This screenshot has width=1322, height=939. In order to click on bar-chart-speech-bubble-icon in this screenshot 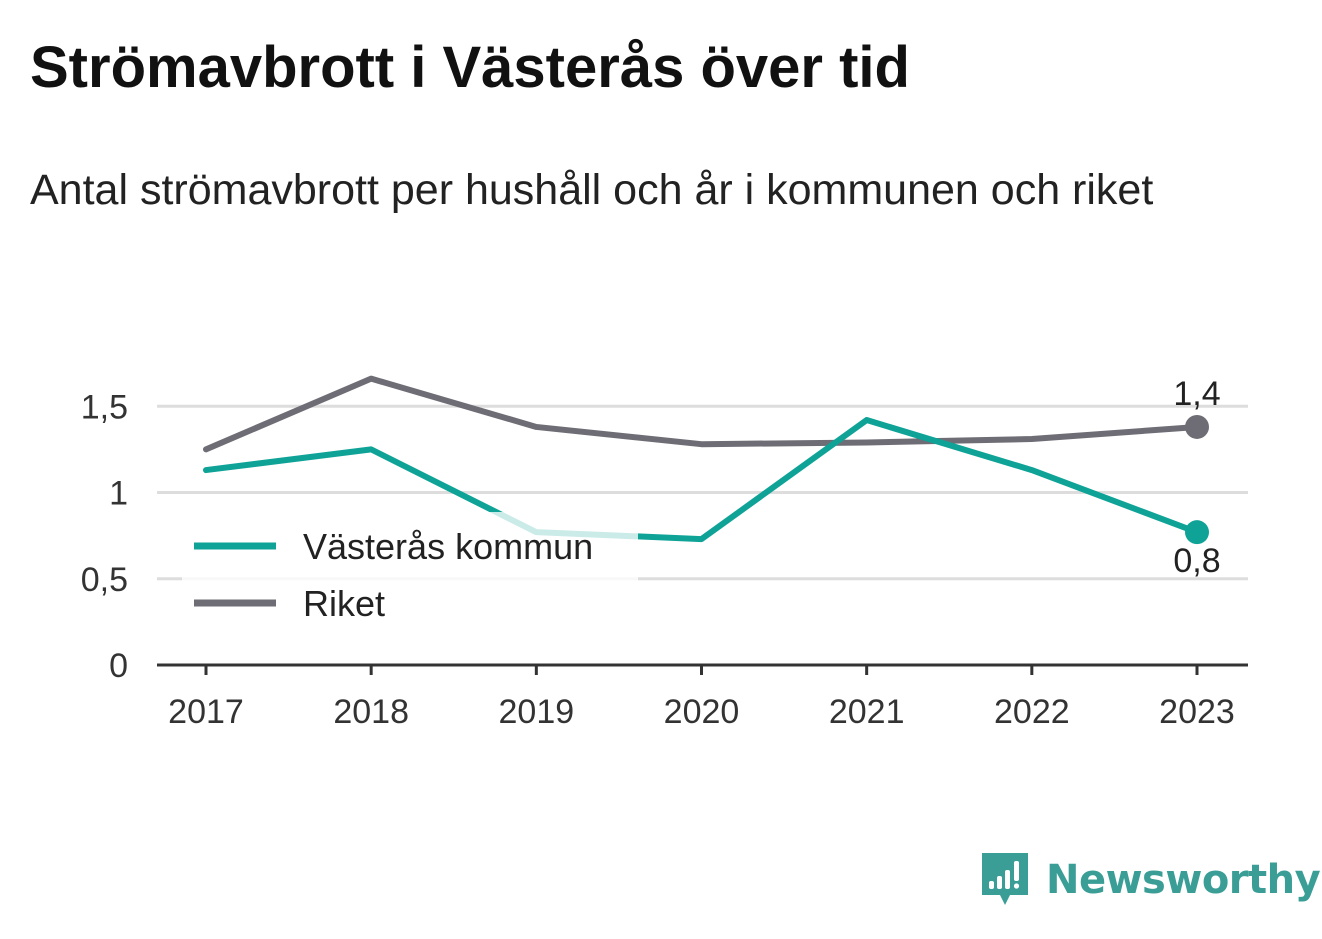, I will do `click(1005, 879)`.